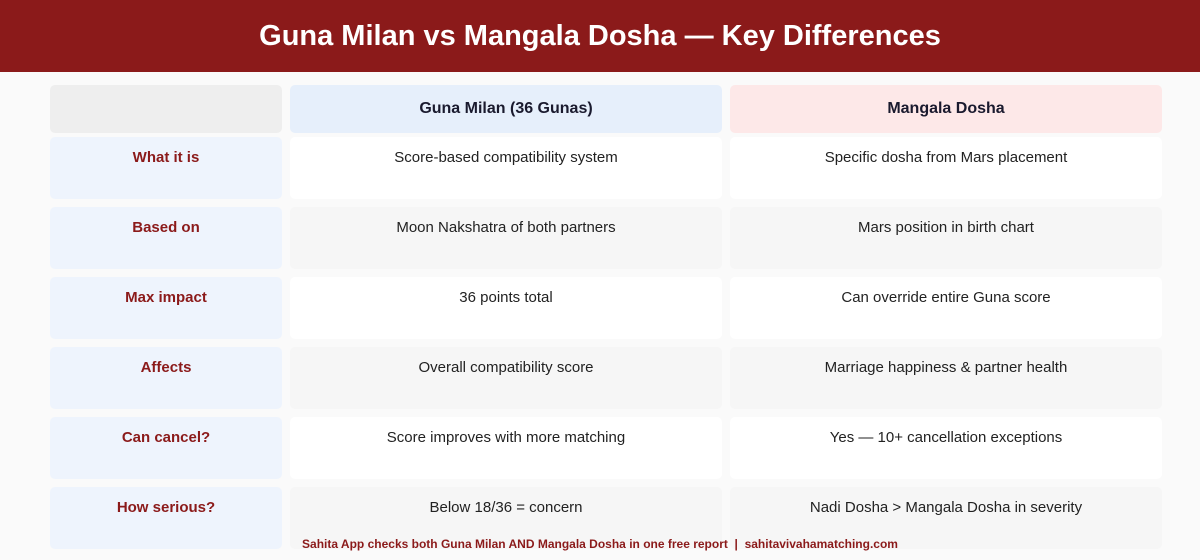  What do you see at coordinates (506, 238) in the screenshot?
I see `guna-value: Moon Nakshatra of both partners` at bounding box center [506, 238].